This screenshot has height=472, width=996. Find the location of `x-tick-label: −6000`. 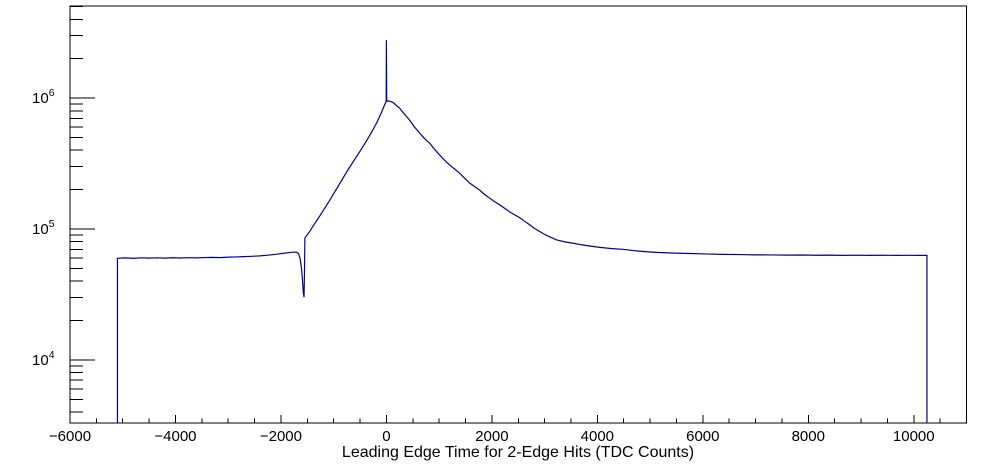

x-tick-label: −6000 is located at coordinates (70, 436).